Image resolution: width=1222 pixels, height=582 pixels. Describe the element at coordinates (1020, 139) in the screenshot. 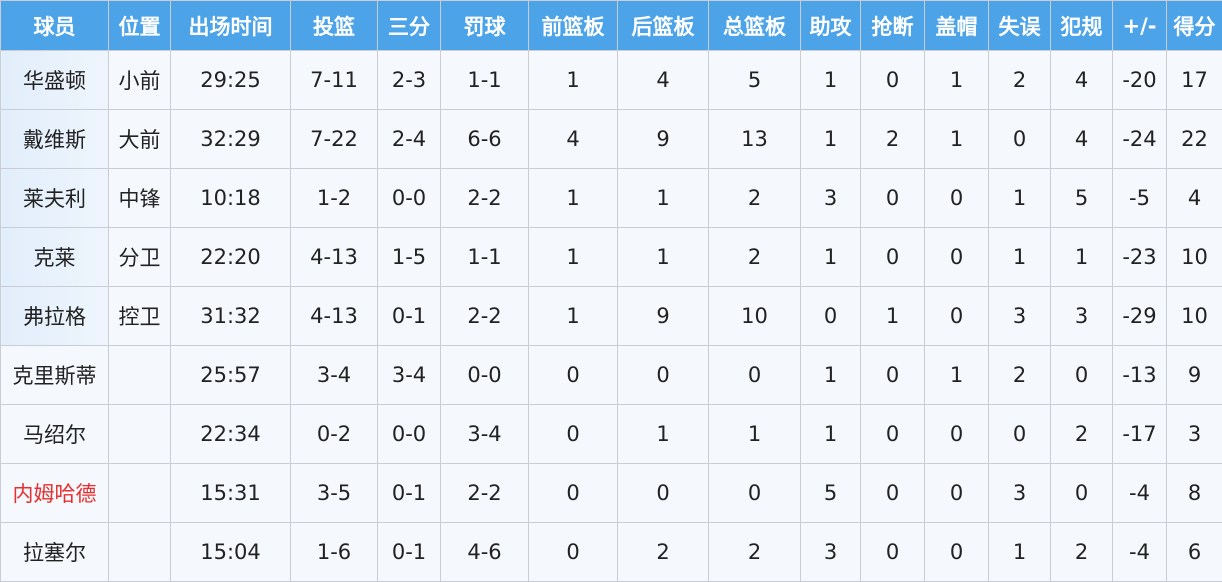

I see `tov-cell: 0` at that location.